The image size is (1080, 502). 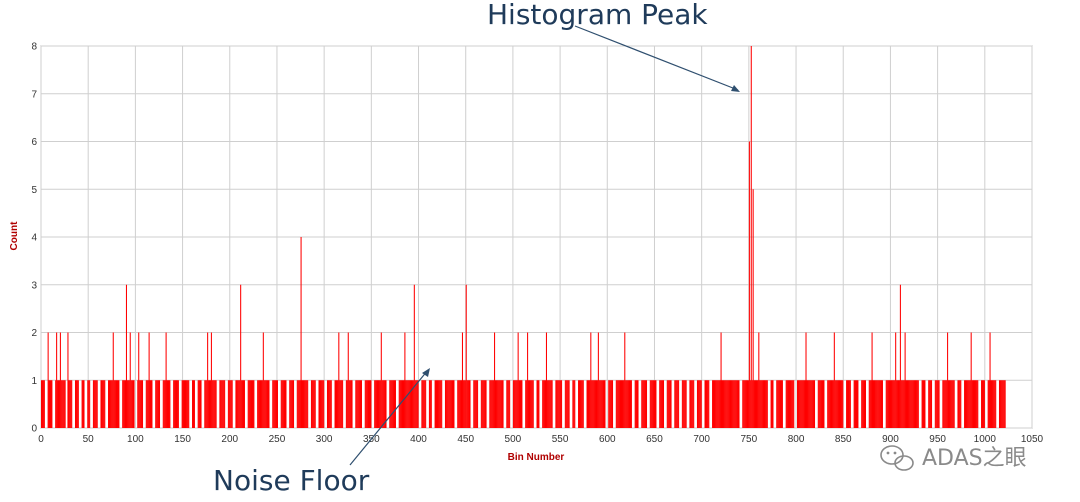 I want to click on x-tick-label: 600, so click(x=607, y=439).